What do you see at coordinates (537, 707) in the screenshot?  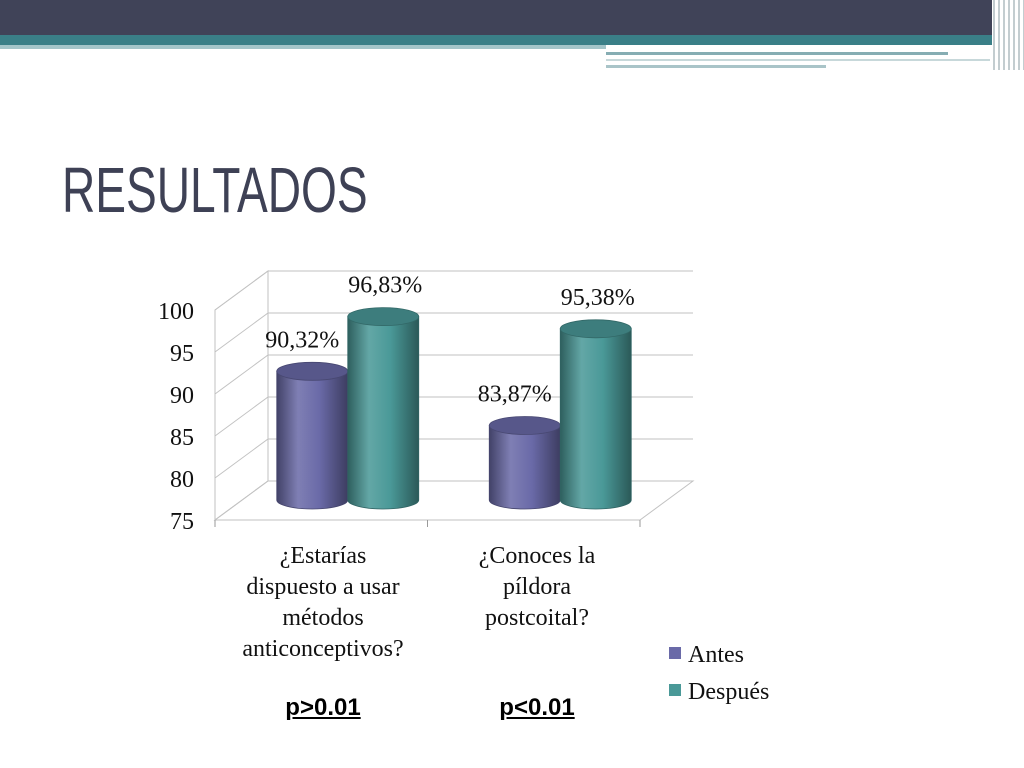 I see `p-value-annotation: p<0.01` at bounding box center [537, 707].